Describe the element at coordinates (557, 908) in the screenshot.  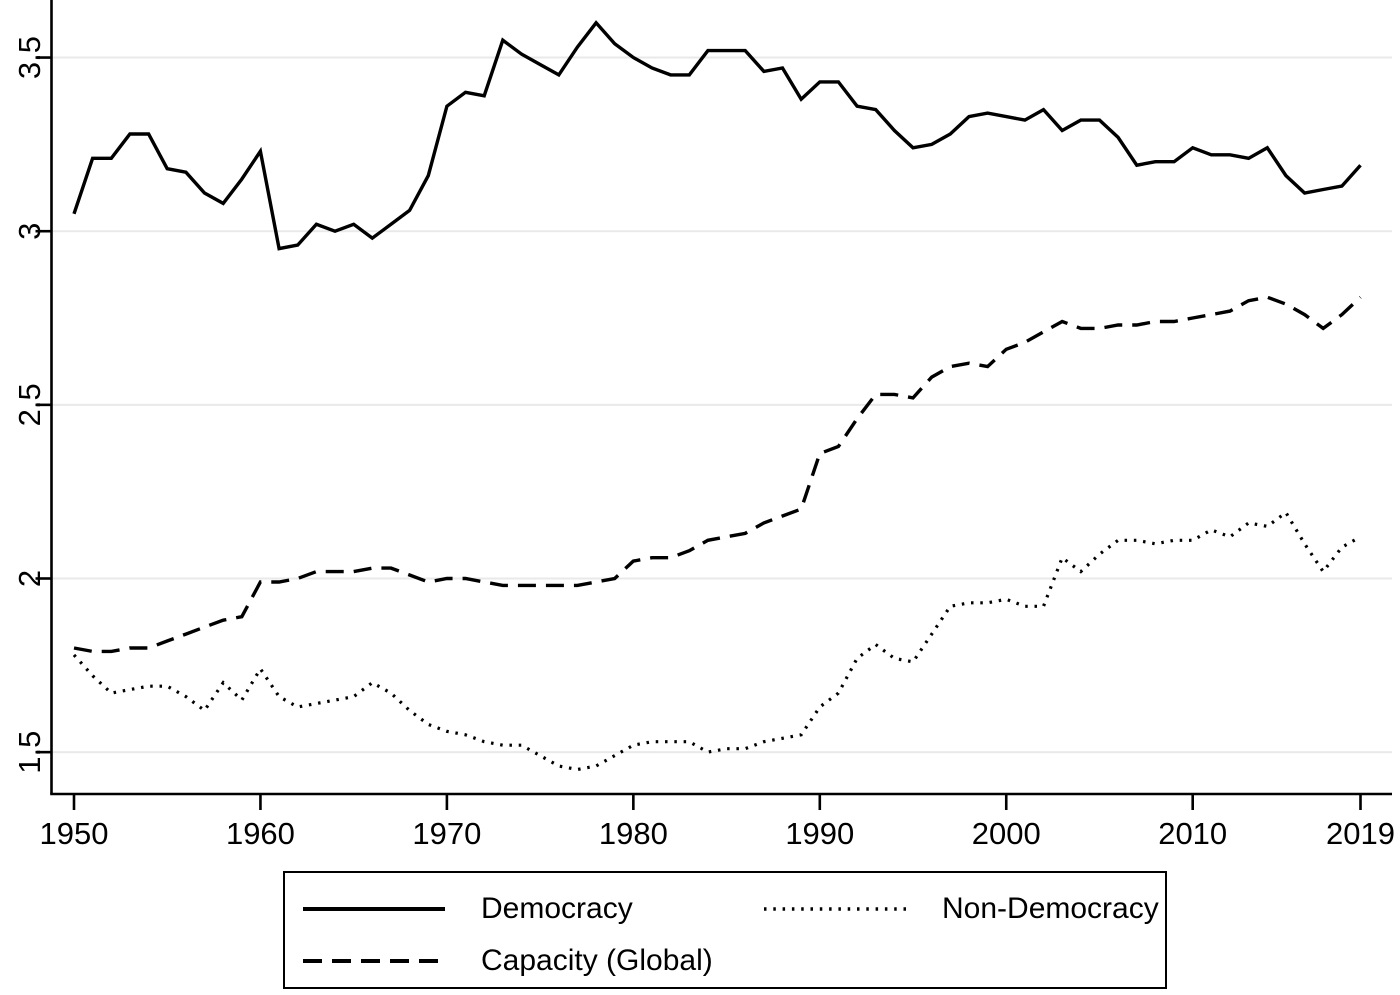
I see `legend-label-democracy: Democracy` at that location.